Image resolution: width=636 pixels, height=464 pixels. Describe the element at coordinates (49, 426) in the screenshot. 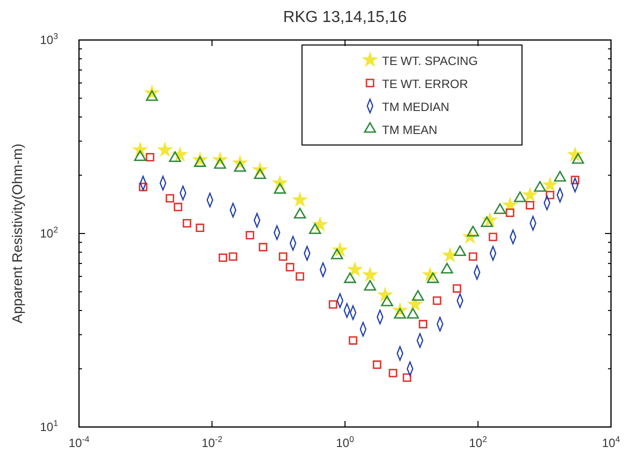

I see `y-tick-label: 10$^{1}$` at that location.